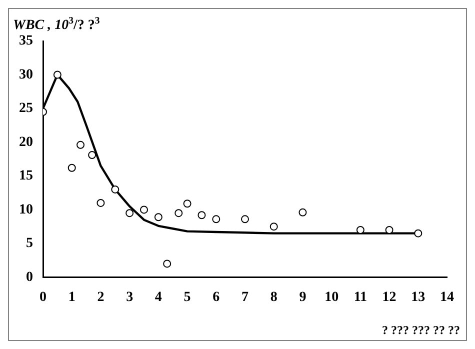 Image resolution: width=475 pixels, height=349 pixels. I want to click on x-tick-label: 3, so click(130, 298).